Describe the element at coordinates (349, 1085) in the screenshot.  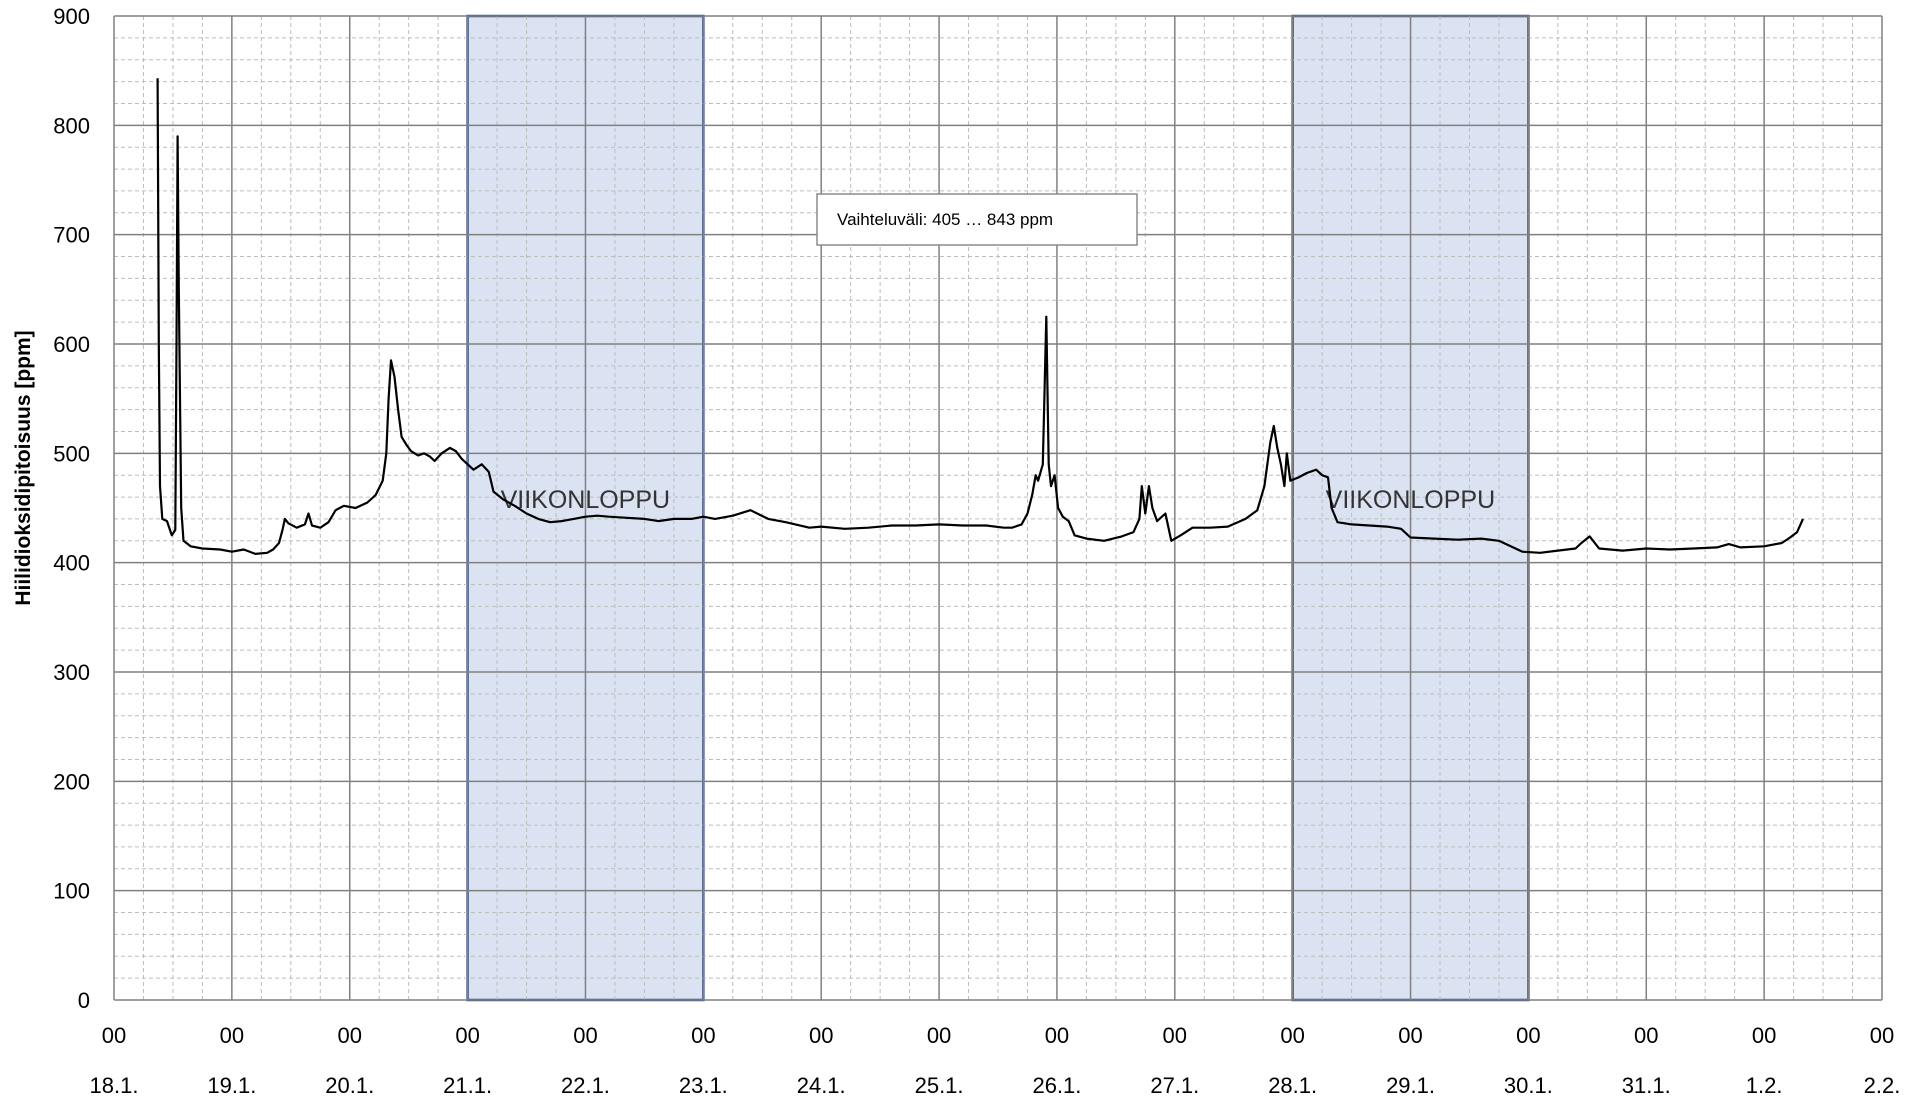
I see `x-tick-date-label: 20.1.` at that location.